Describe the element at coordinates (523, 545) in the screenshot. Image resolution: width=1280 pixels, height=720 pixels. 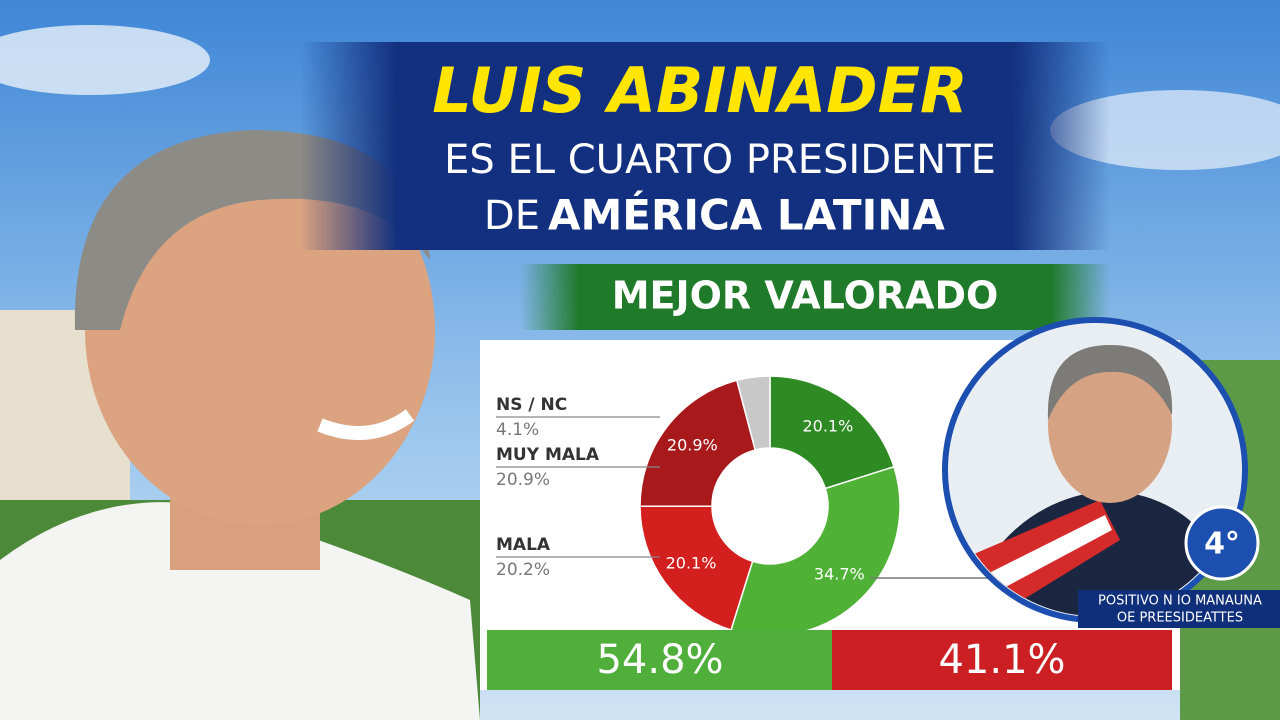
I see `side-label: MALA` at that location.